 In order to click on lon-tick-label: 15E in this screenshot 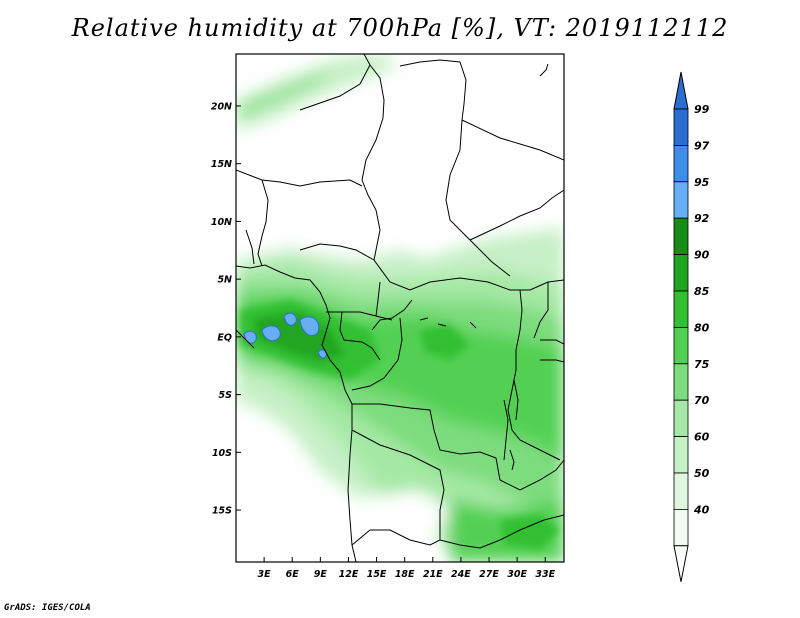, I will do `click(377, 574)`.